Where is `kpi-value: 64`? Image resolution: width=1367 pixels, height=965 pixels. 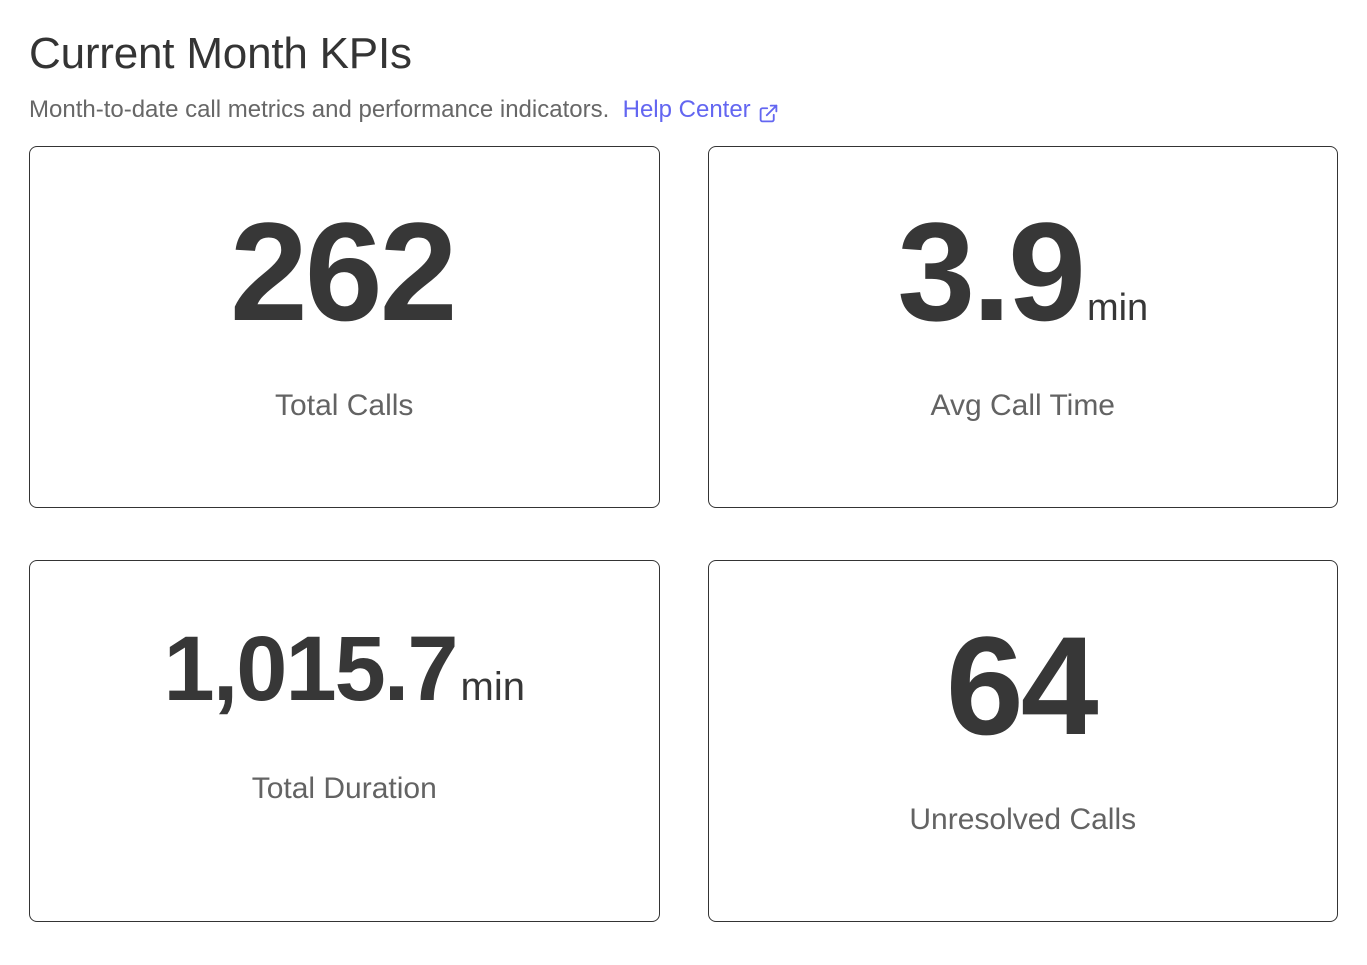
kpi-value: 64 is located at coordinates (1022, 686).